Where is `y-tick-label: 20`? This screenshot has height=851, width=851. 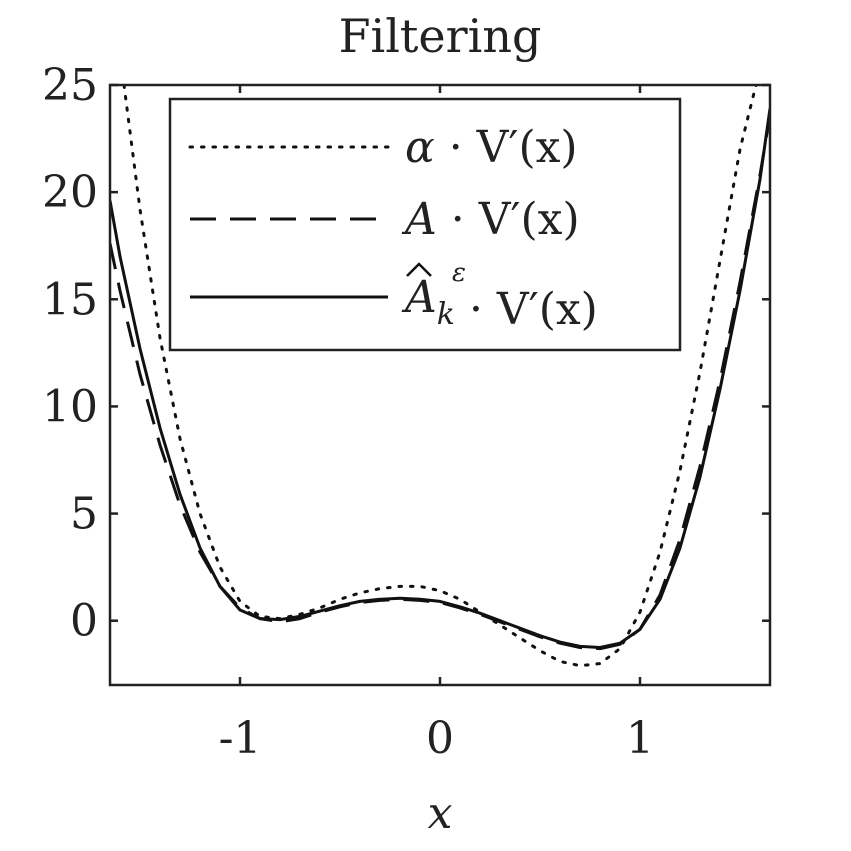 y-tick-label: 20 is located at coordinates (70, 192).